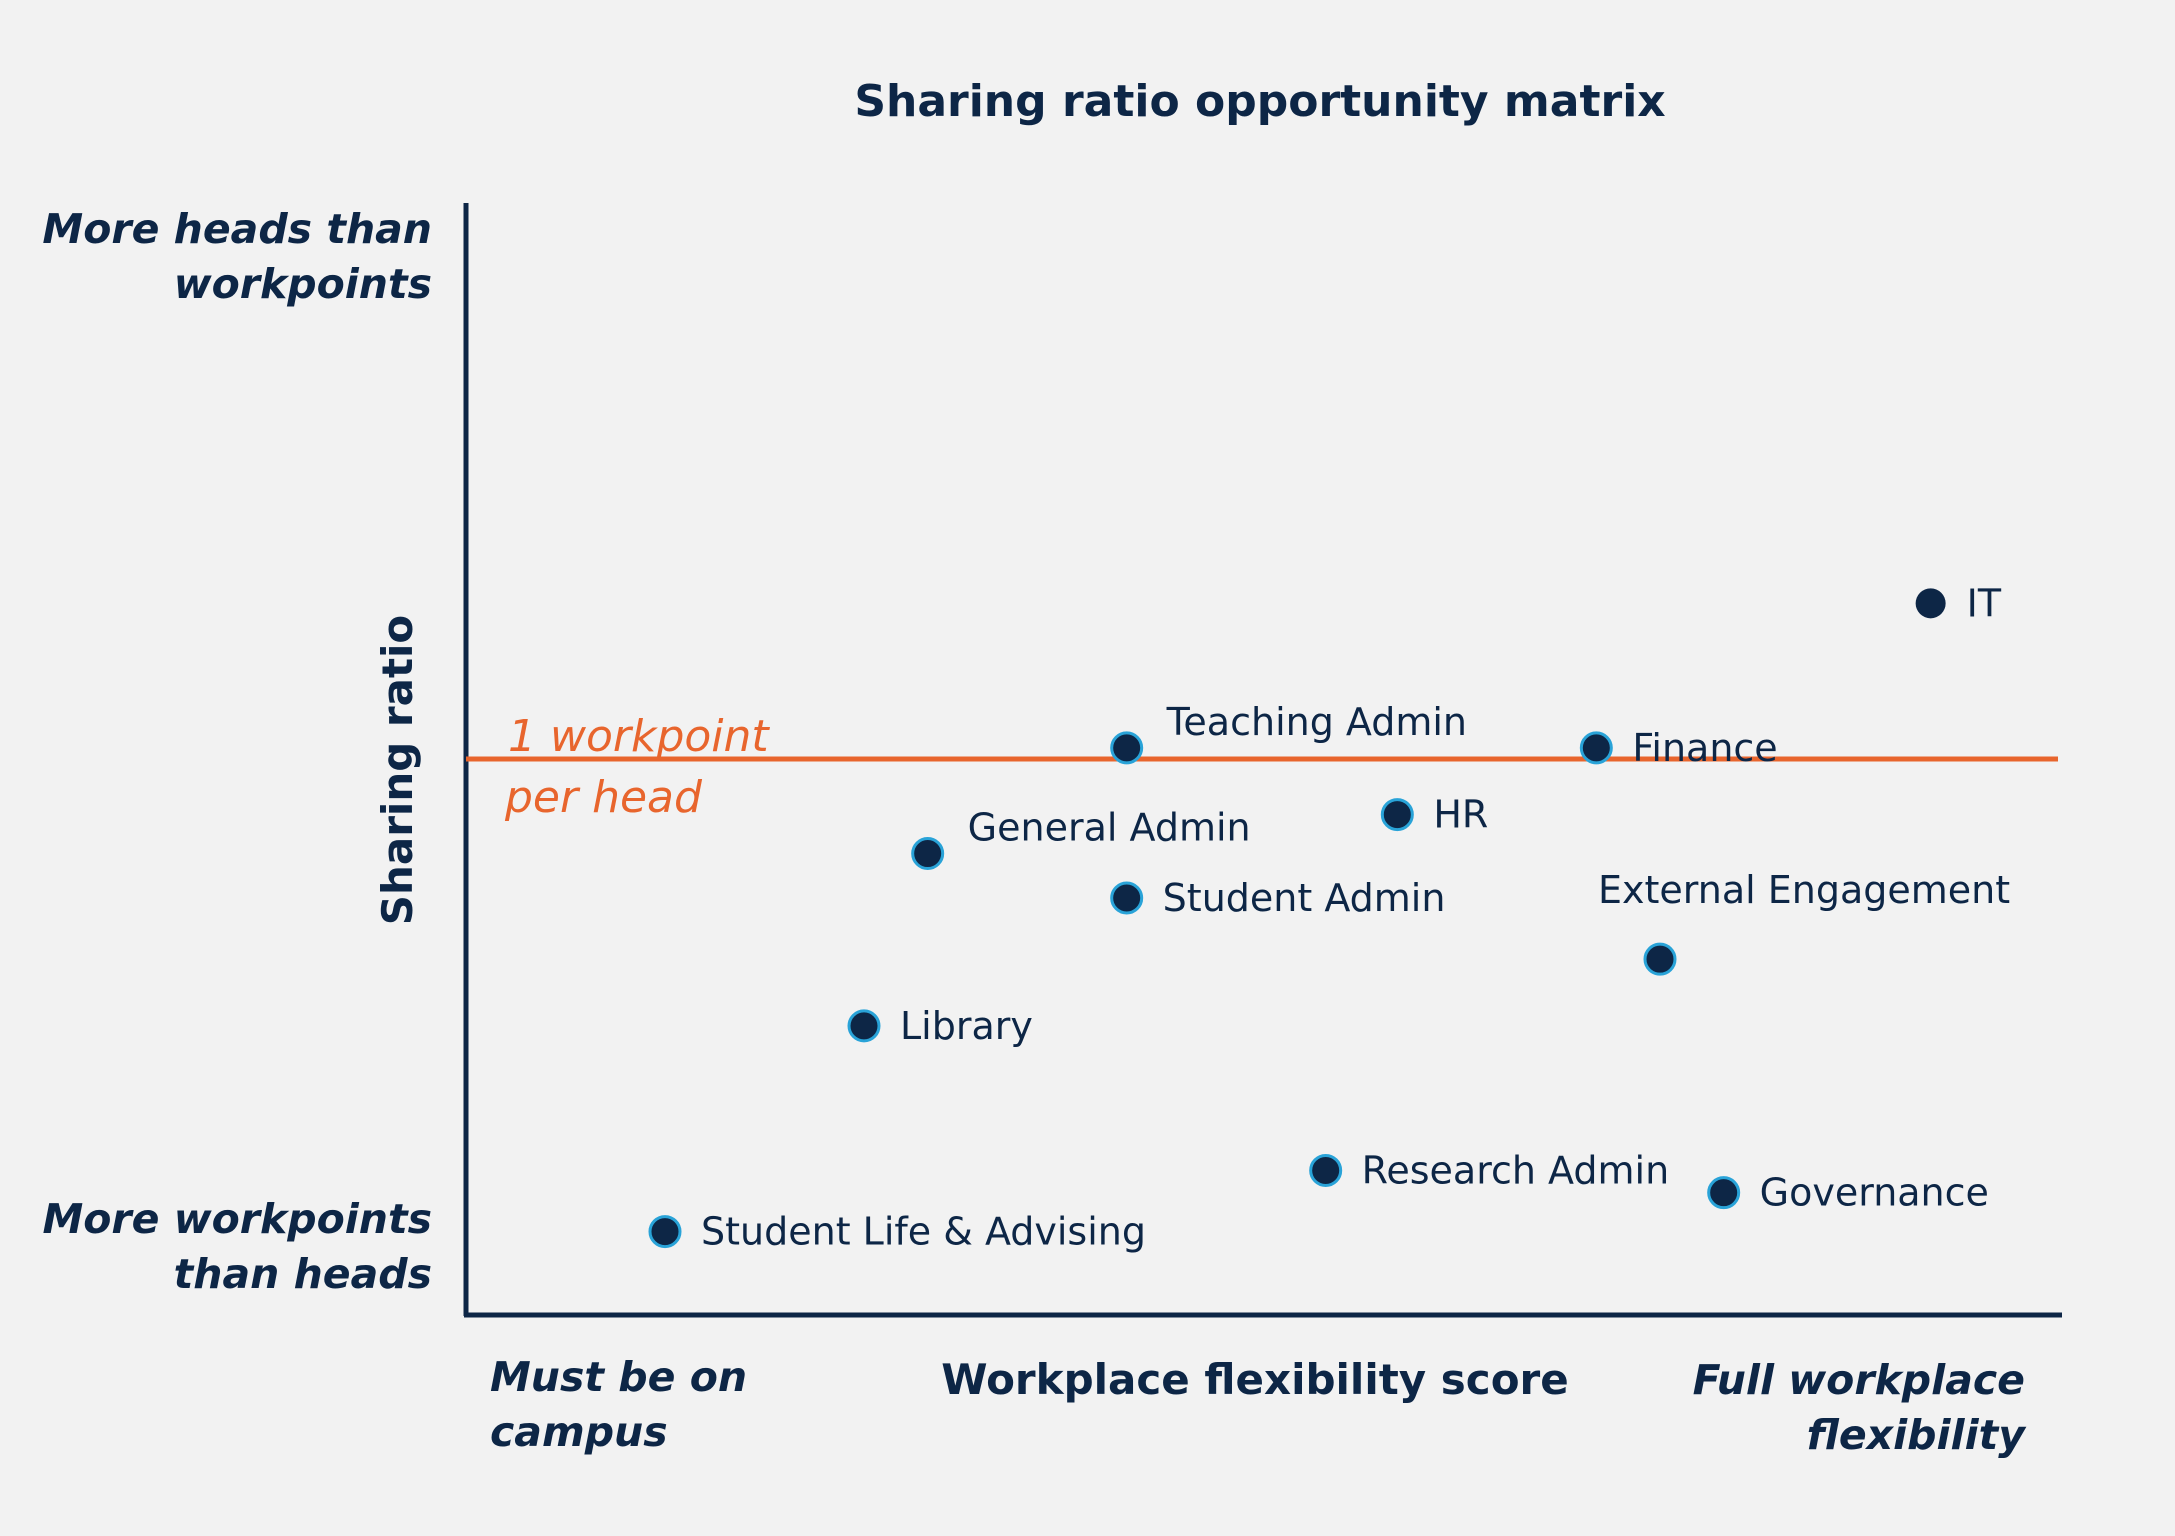 The height and width of the screenshot is (1536, 2175). I want to click on point-label-research-admin: Research Admin, so click(1516, 1170).